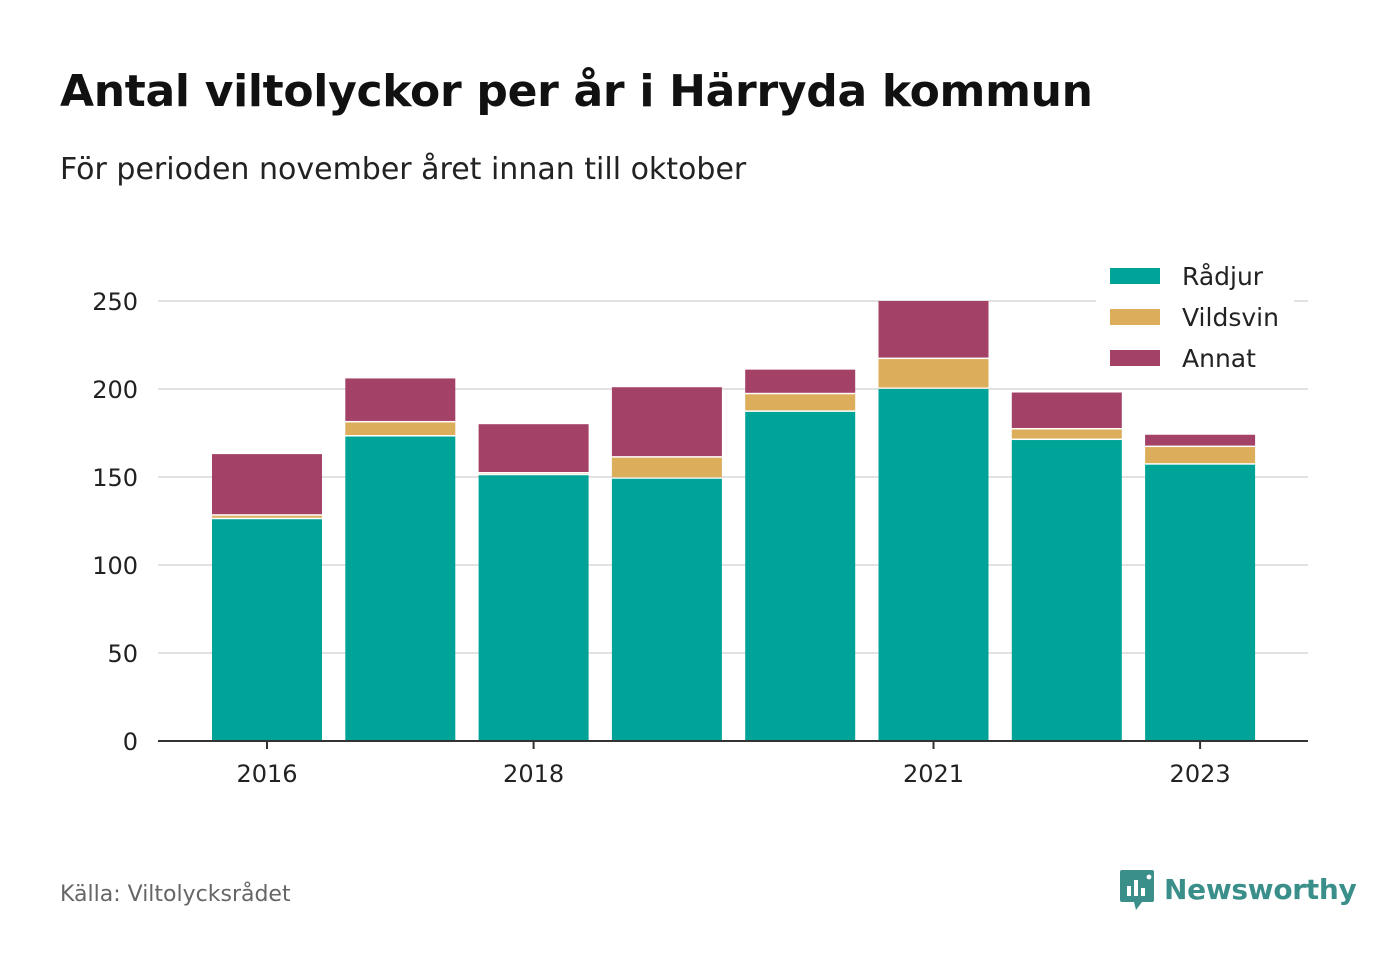 This screenshot has width=1400, height=973. Describe the element at coordinates (267, 484) in the screenshot. I see `bar-annat-2016` at that location.